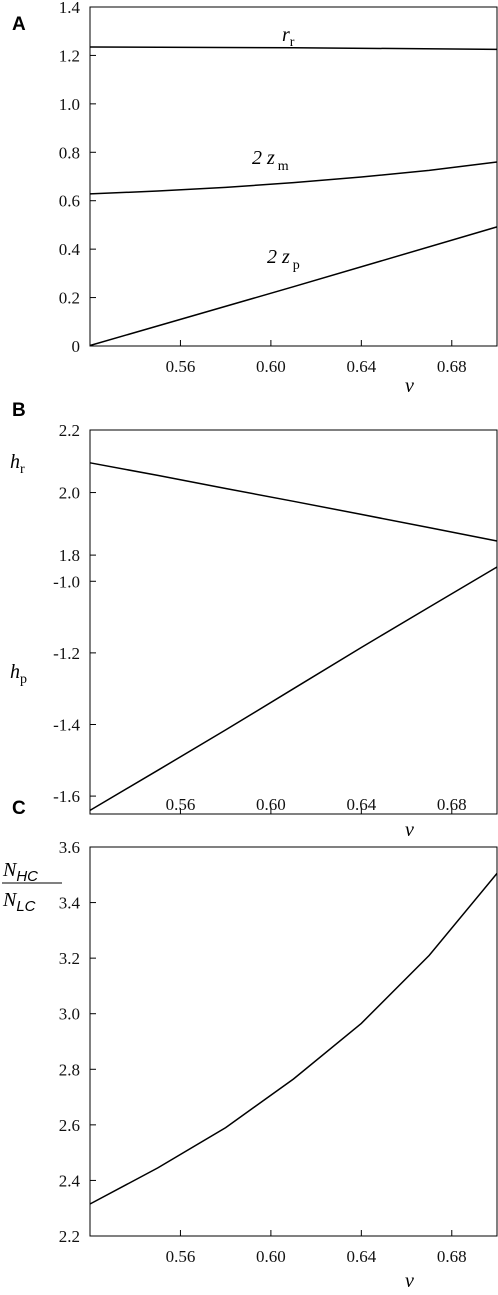  Describe the element at coordinates (316, 358) in the screenshot. I see `x-axis-a: 0.56 0.60 0.64 0.68` at that location.